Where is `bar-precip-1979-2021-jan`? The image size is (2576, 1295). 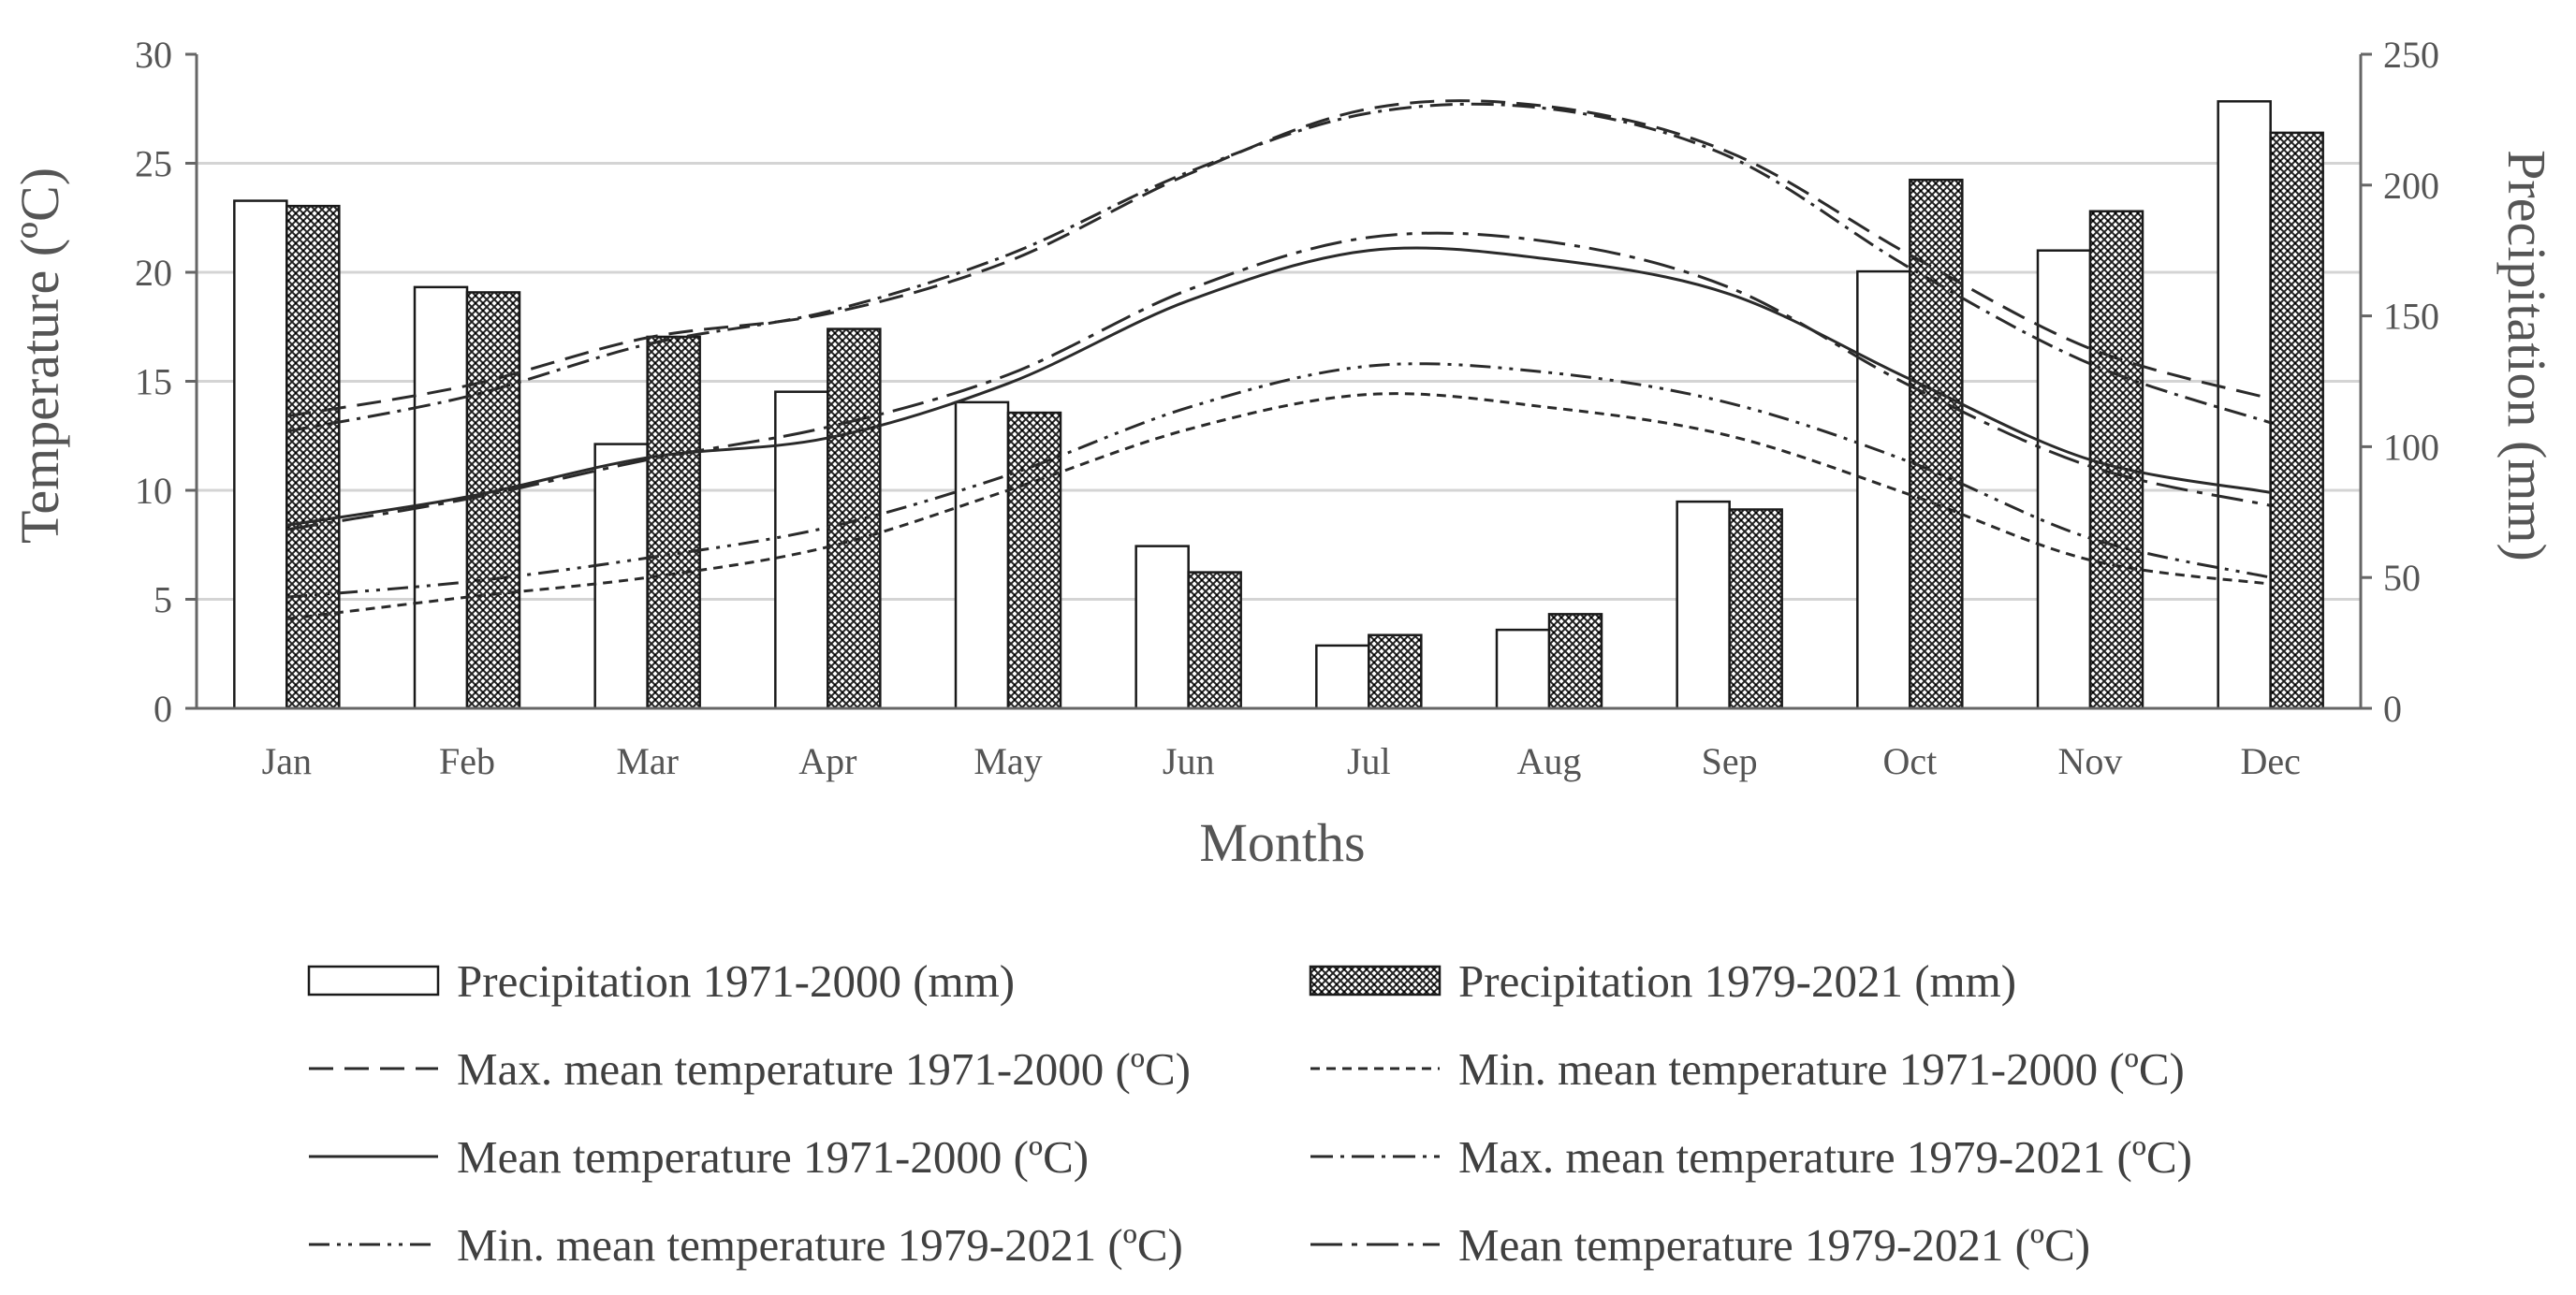 bar-precip-1979-2021-jan is located at coordinates (313, 457).